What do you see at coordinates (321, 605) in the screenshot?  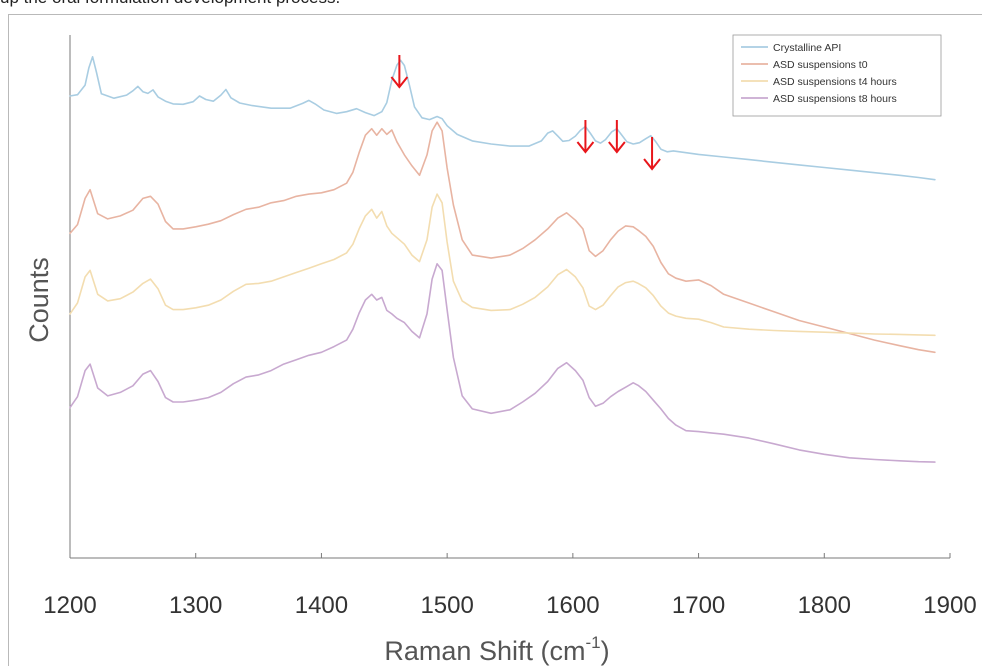 I see `x-tick-label: 1400` at bounding box center [321, 605].